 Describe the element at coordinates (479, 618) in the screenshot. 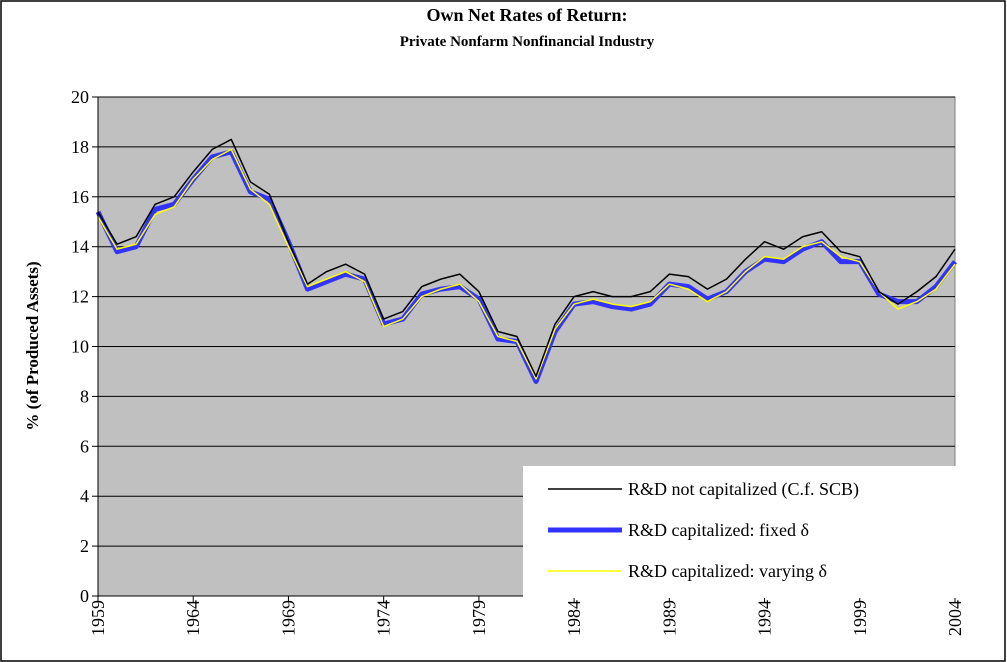

I see `x-tick-label: 1979` at that location.